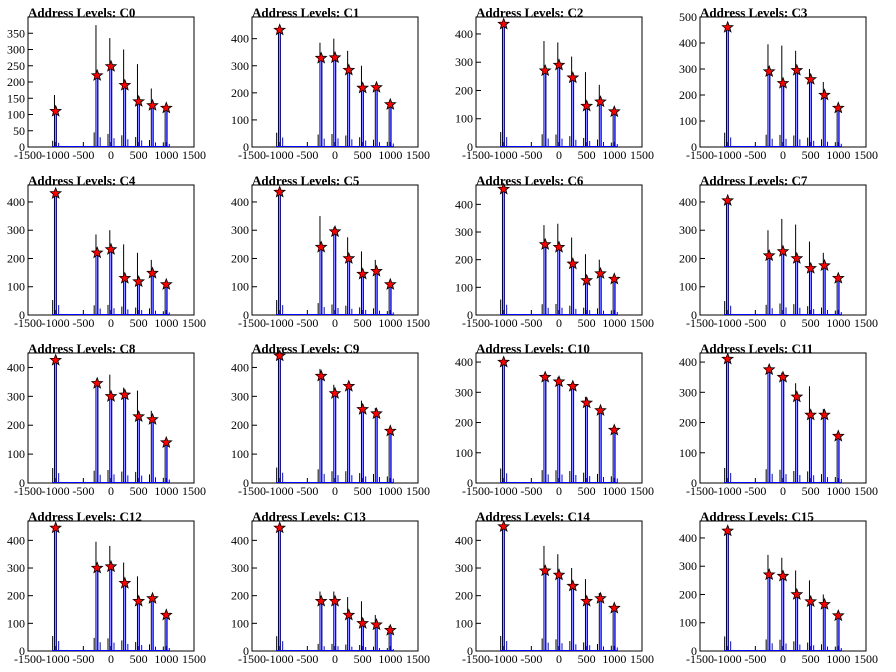  I want to click on y-tick-label: 100, so click(240, 454).